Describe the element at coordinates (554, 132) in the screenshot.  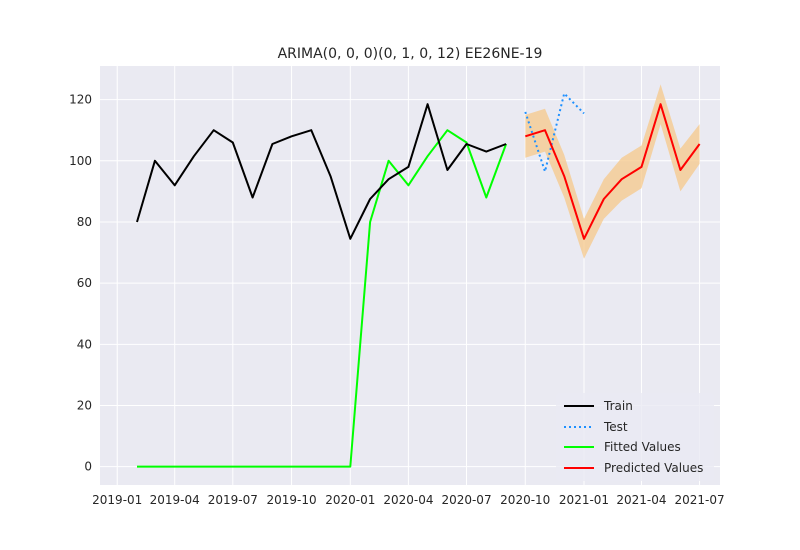
I see `test-line` at that location.